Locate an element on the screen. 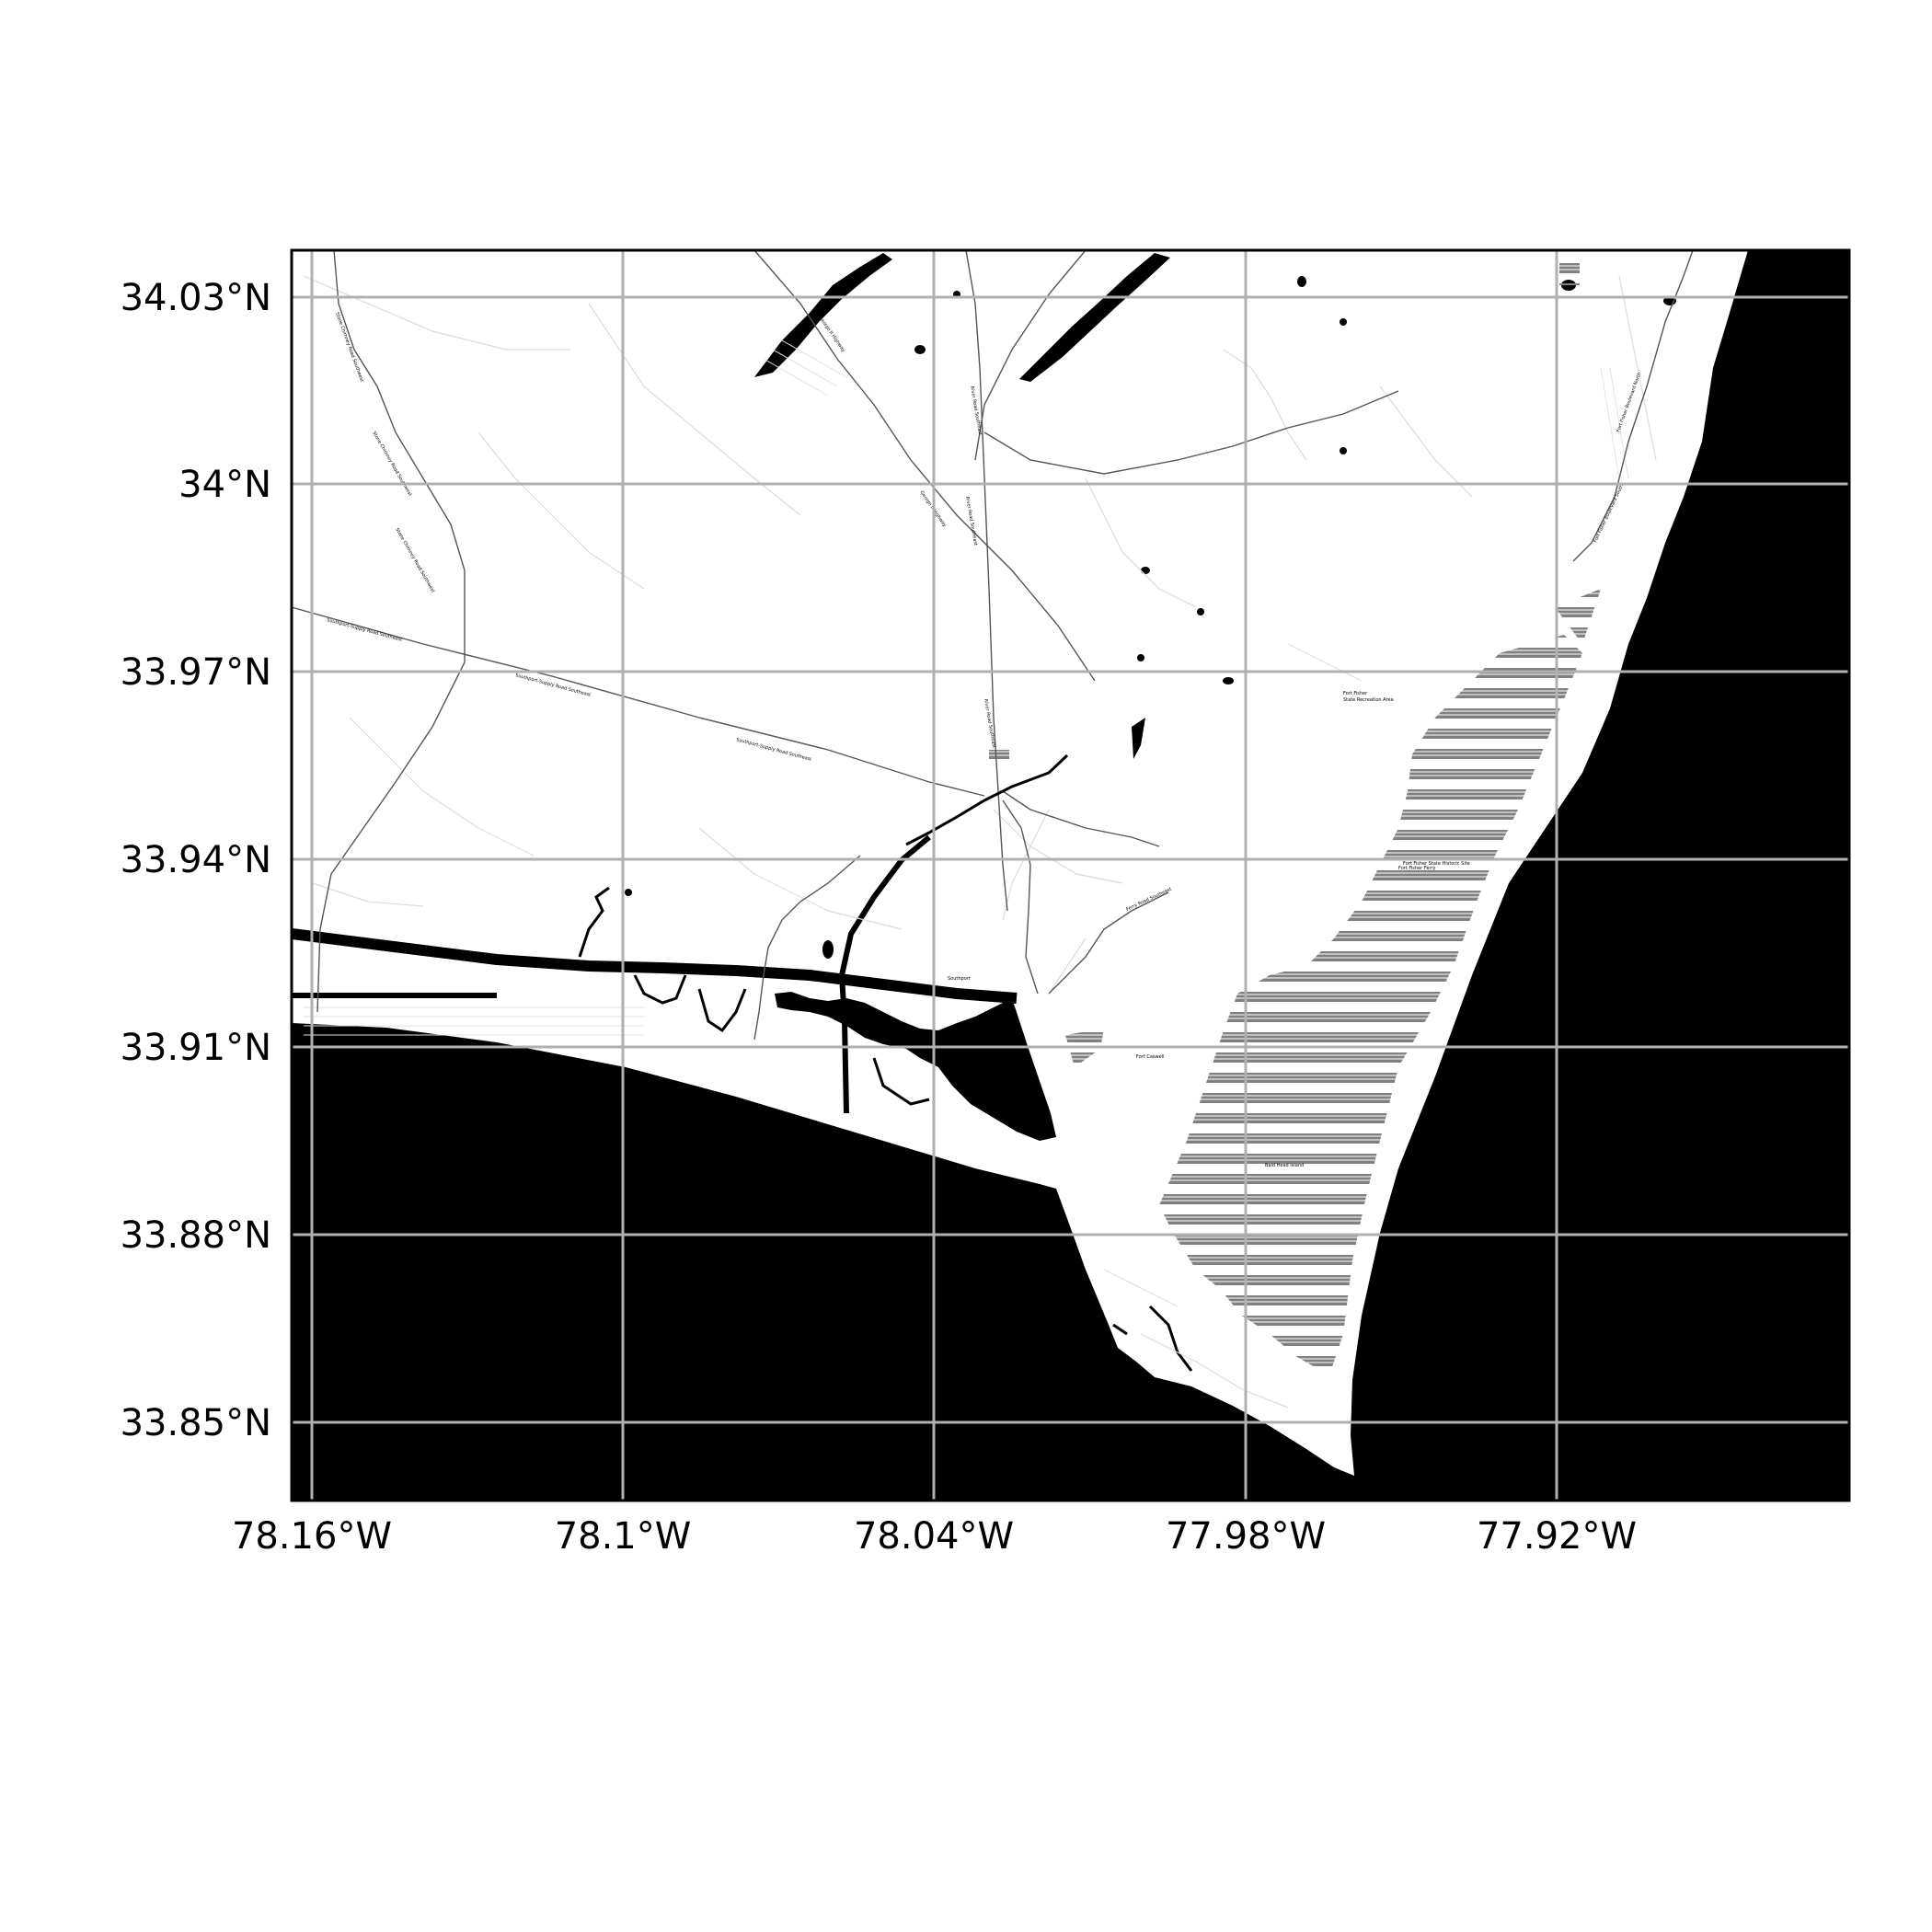 The width and height of the screenshot is (1932, 1932). svg-text: Bald Head Island is located at coordinates (1284, 1165).